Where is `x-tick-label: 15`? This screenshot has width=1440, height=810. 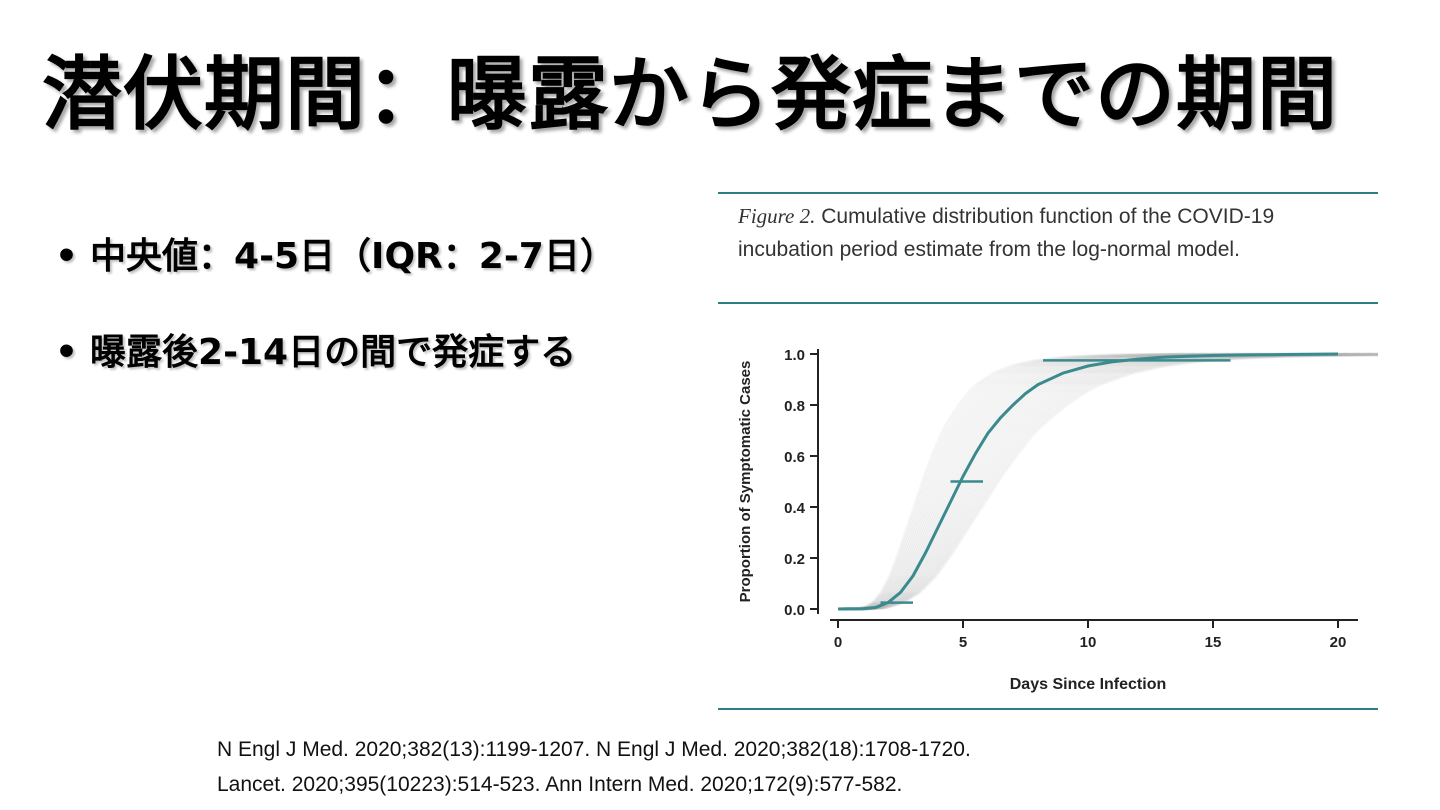 x-tick-label: 15 is located at coordinates (1213, 642).